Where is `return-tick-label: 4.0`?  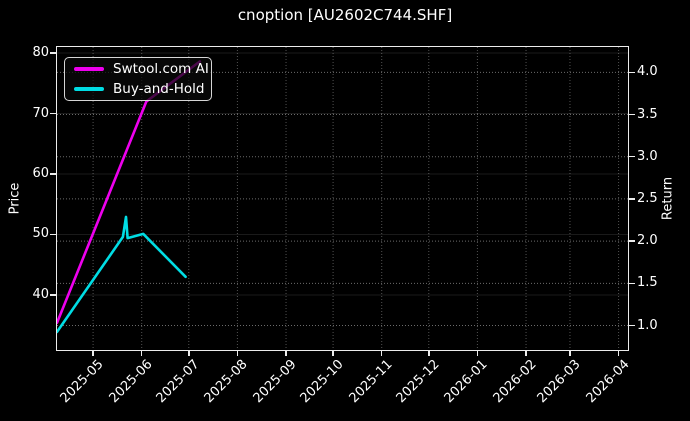
return-tick-label: 4.0 is located at coordinates (647, 72).